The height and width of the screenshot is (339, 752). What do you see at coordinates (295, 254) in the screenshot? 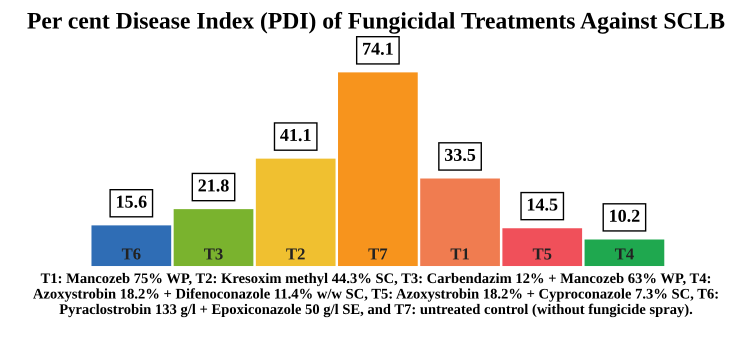
I see `x-tick-label: T2` at bounding box center [295, 254].